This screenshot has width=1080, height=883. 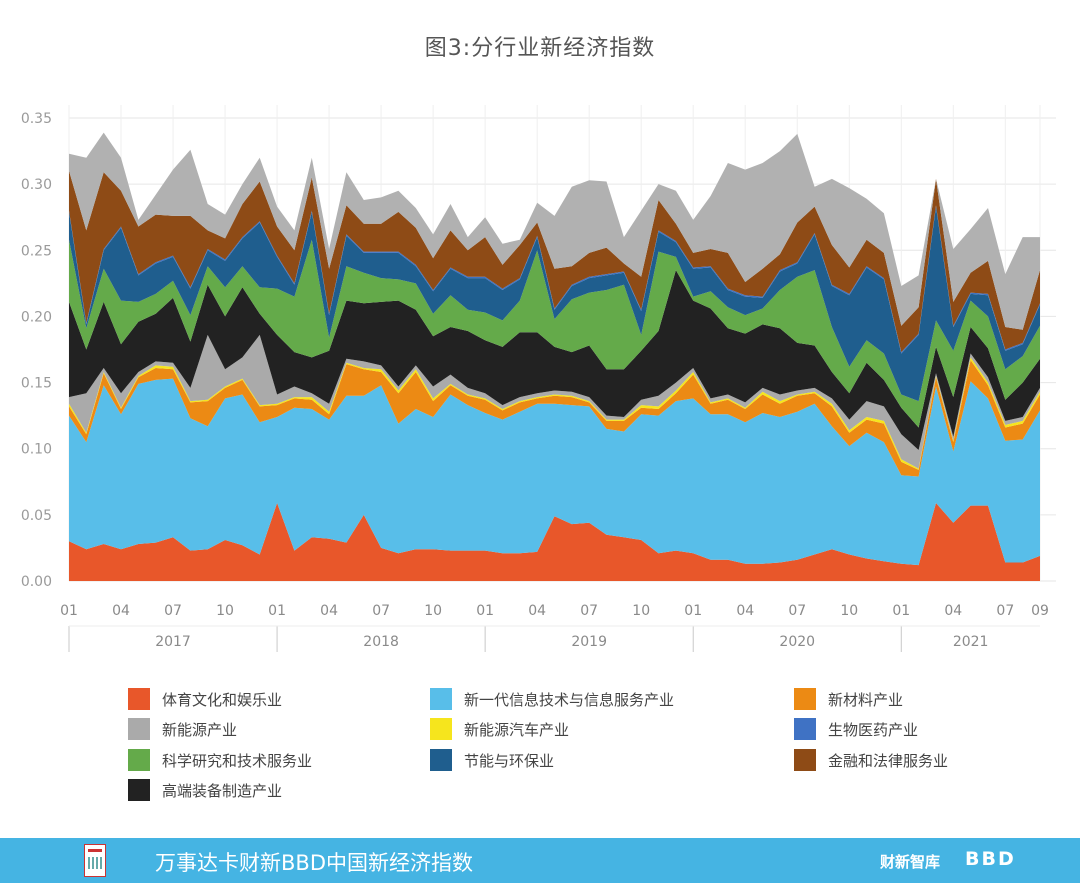 I want to click on y-tick-label: 0.30, so click(x=36, y=185).